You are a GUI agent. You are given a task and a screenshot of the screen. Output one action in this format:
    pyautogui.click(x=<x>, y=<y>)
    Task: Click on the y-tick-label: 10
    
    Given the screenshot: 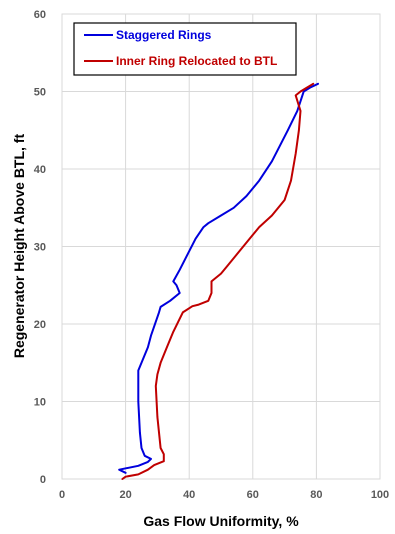 What is the action you would take?
    pyautogui.click(x=40, y=403)
    